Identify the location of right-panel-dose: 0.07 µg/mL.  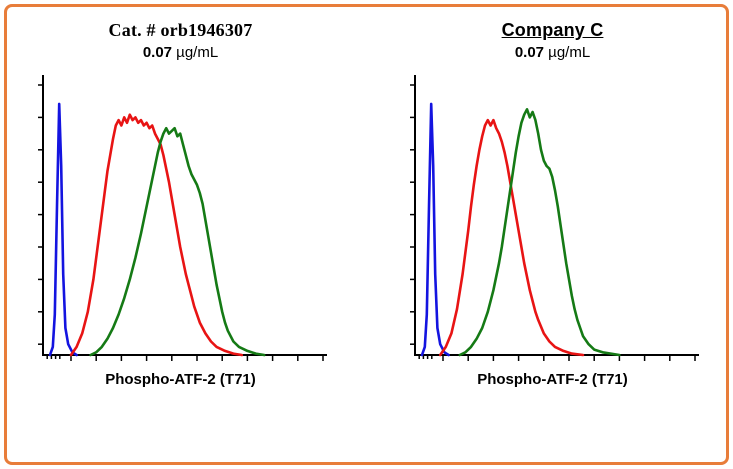
(552, 52).